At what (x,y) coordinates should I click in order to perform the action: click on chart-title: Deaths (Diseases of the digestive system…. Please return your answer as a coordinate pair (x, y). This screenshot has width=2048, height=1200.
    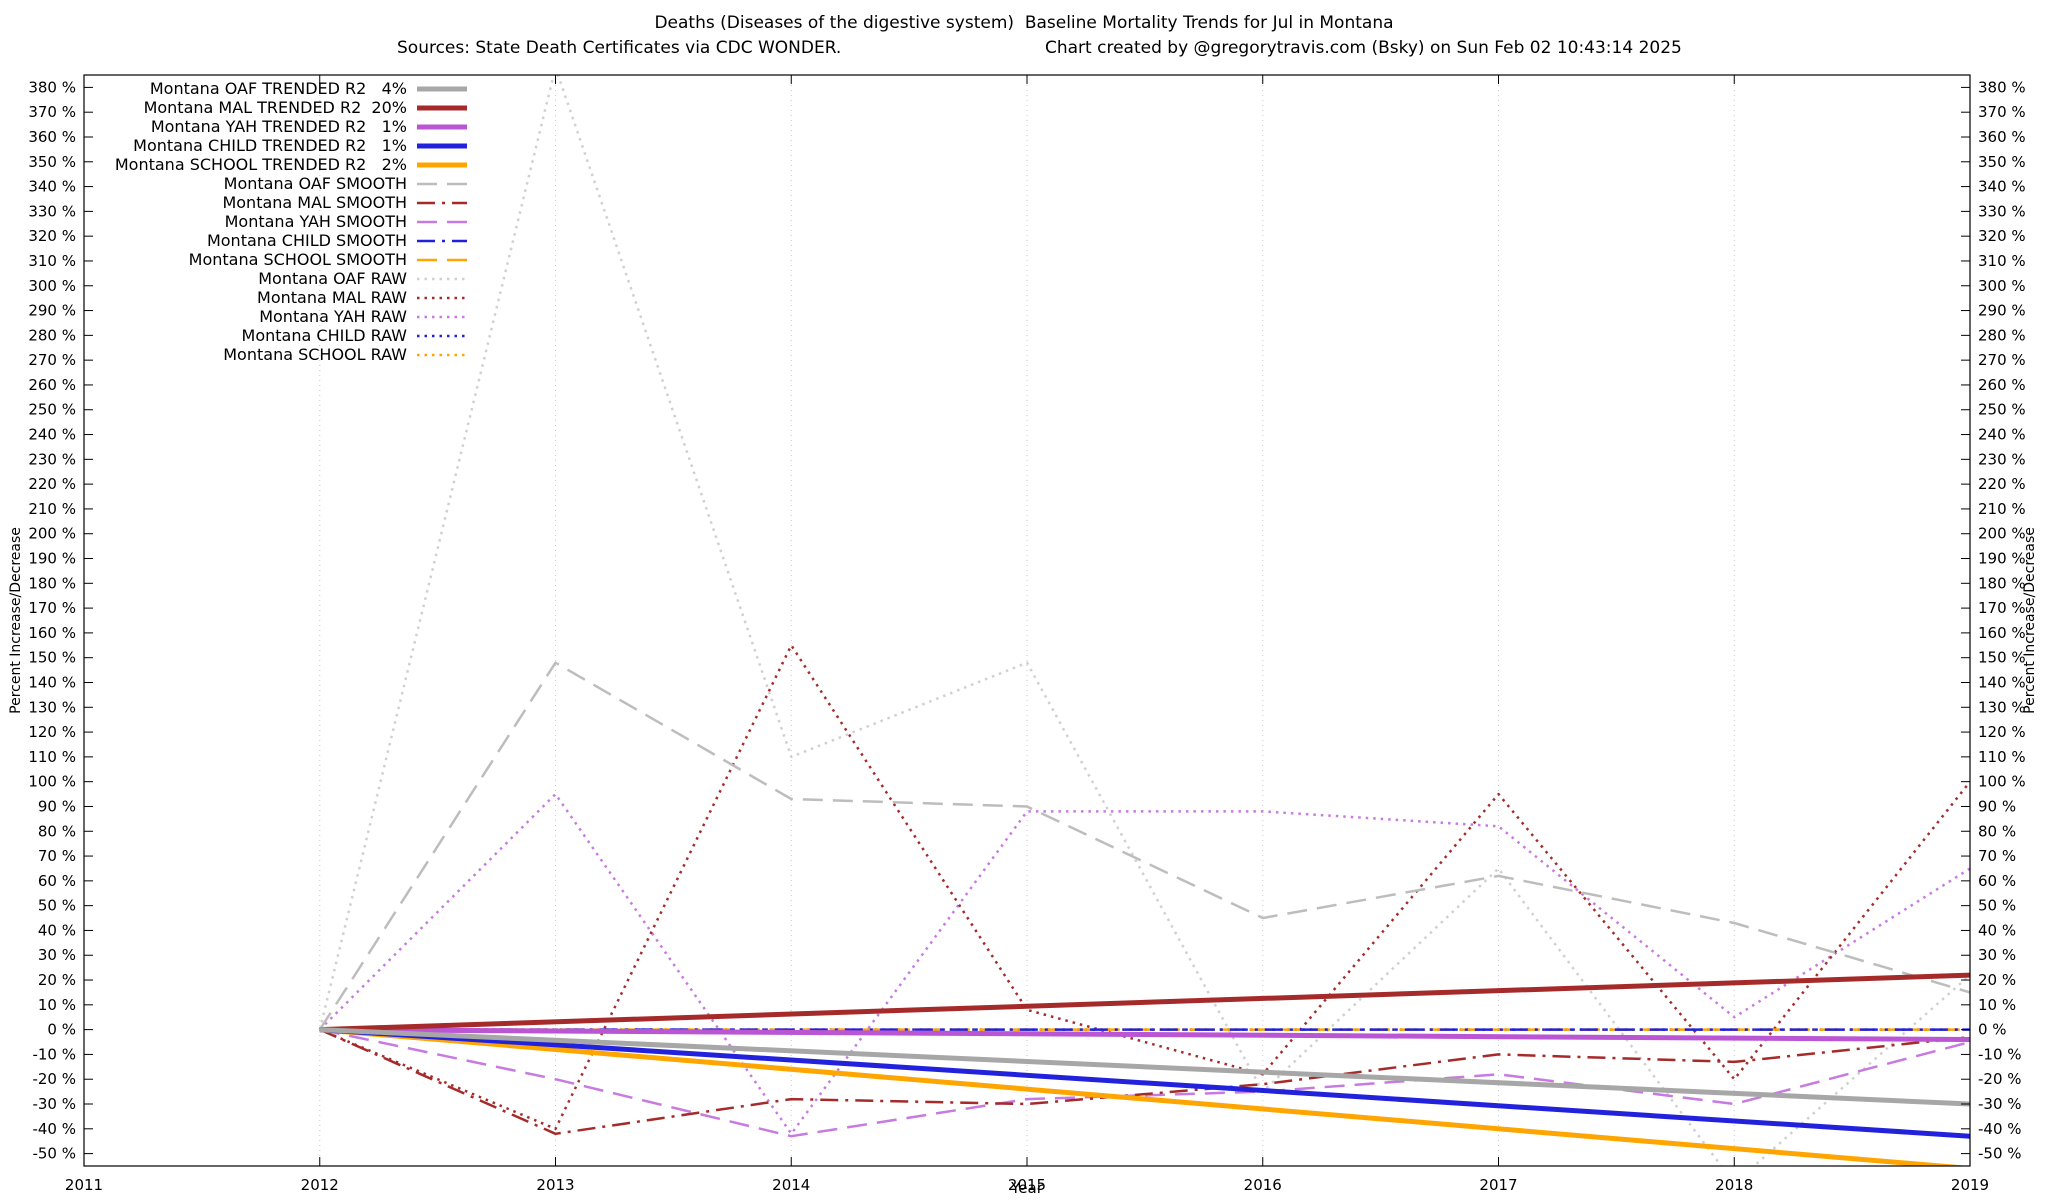
    Looking at the image, I should click on (1024, 23).